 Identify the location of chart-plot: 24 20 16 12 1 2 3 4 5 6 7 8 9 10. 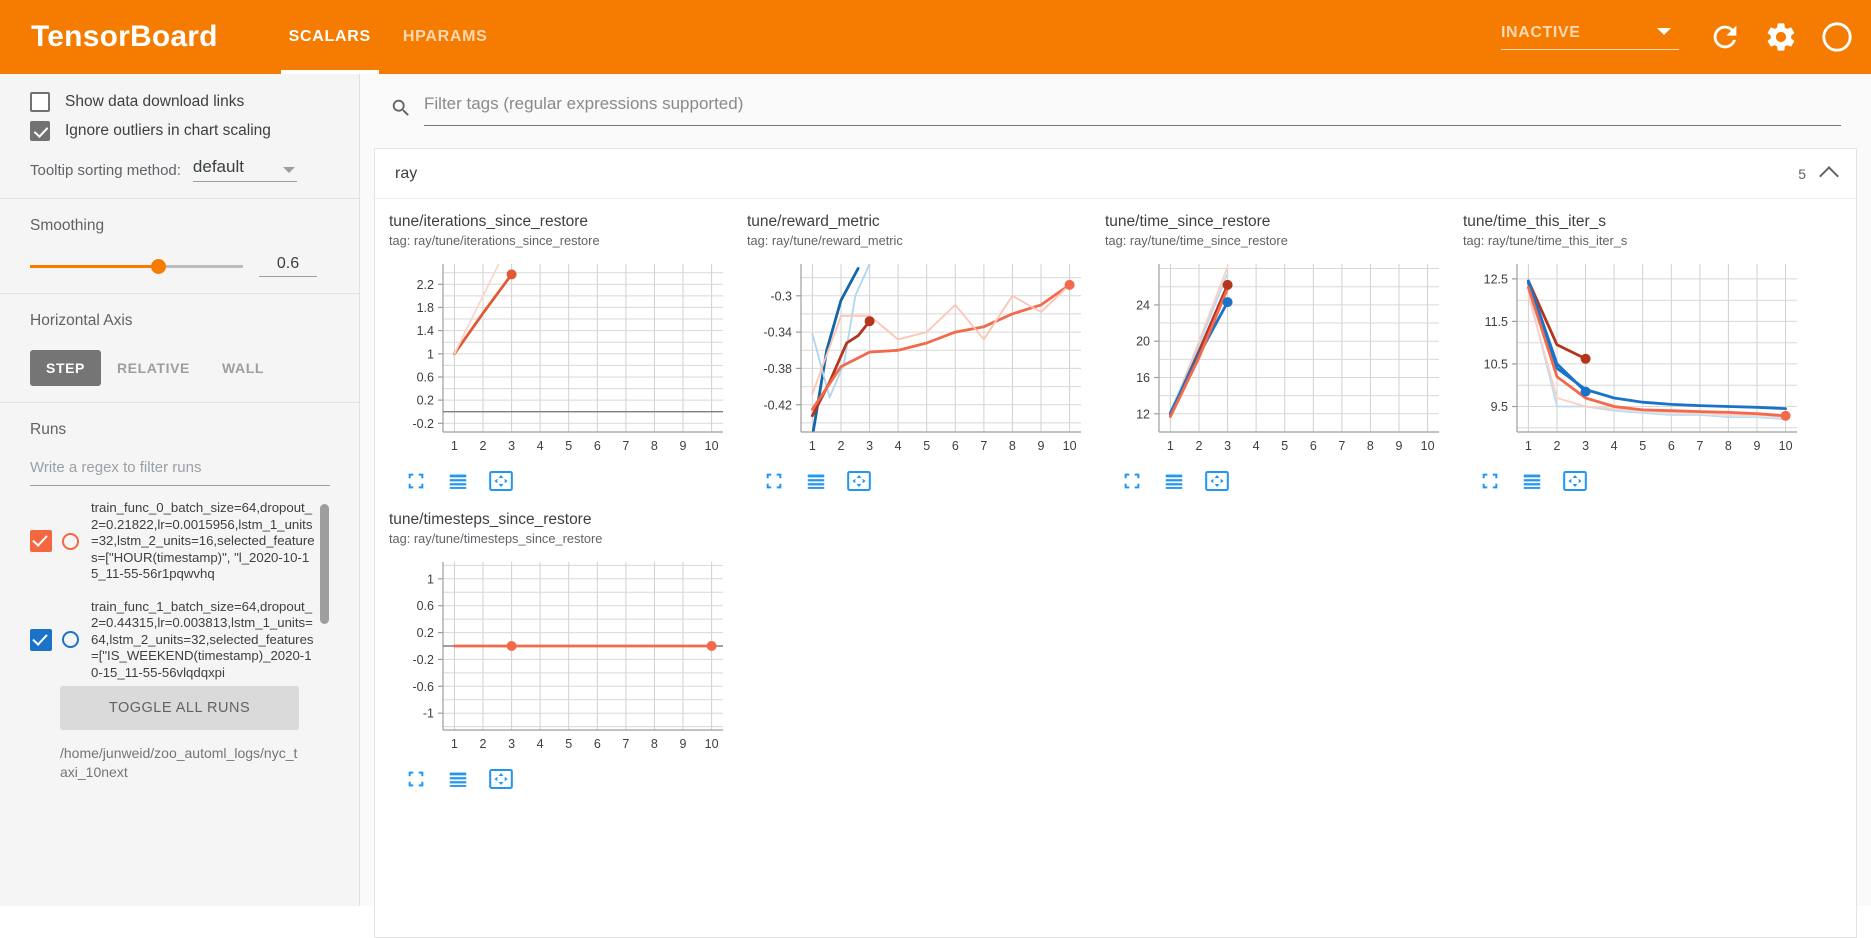
(1276, 359).